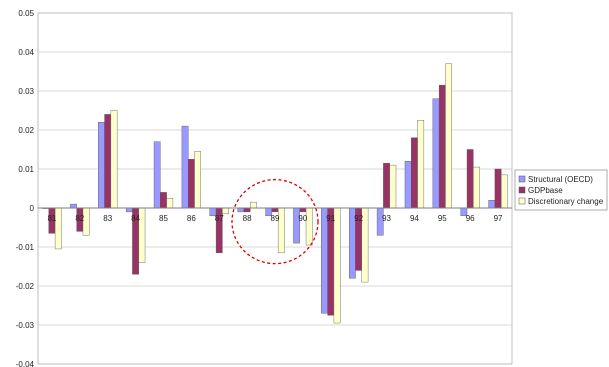 This screenshot has width=609, height=367. What do you see at coordinates (26, 130) in the screenshot?
I see `y-tick-label: 0.02` at bounding box center [26, 130].